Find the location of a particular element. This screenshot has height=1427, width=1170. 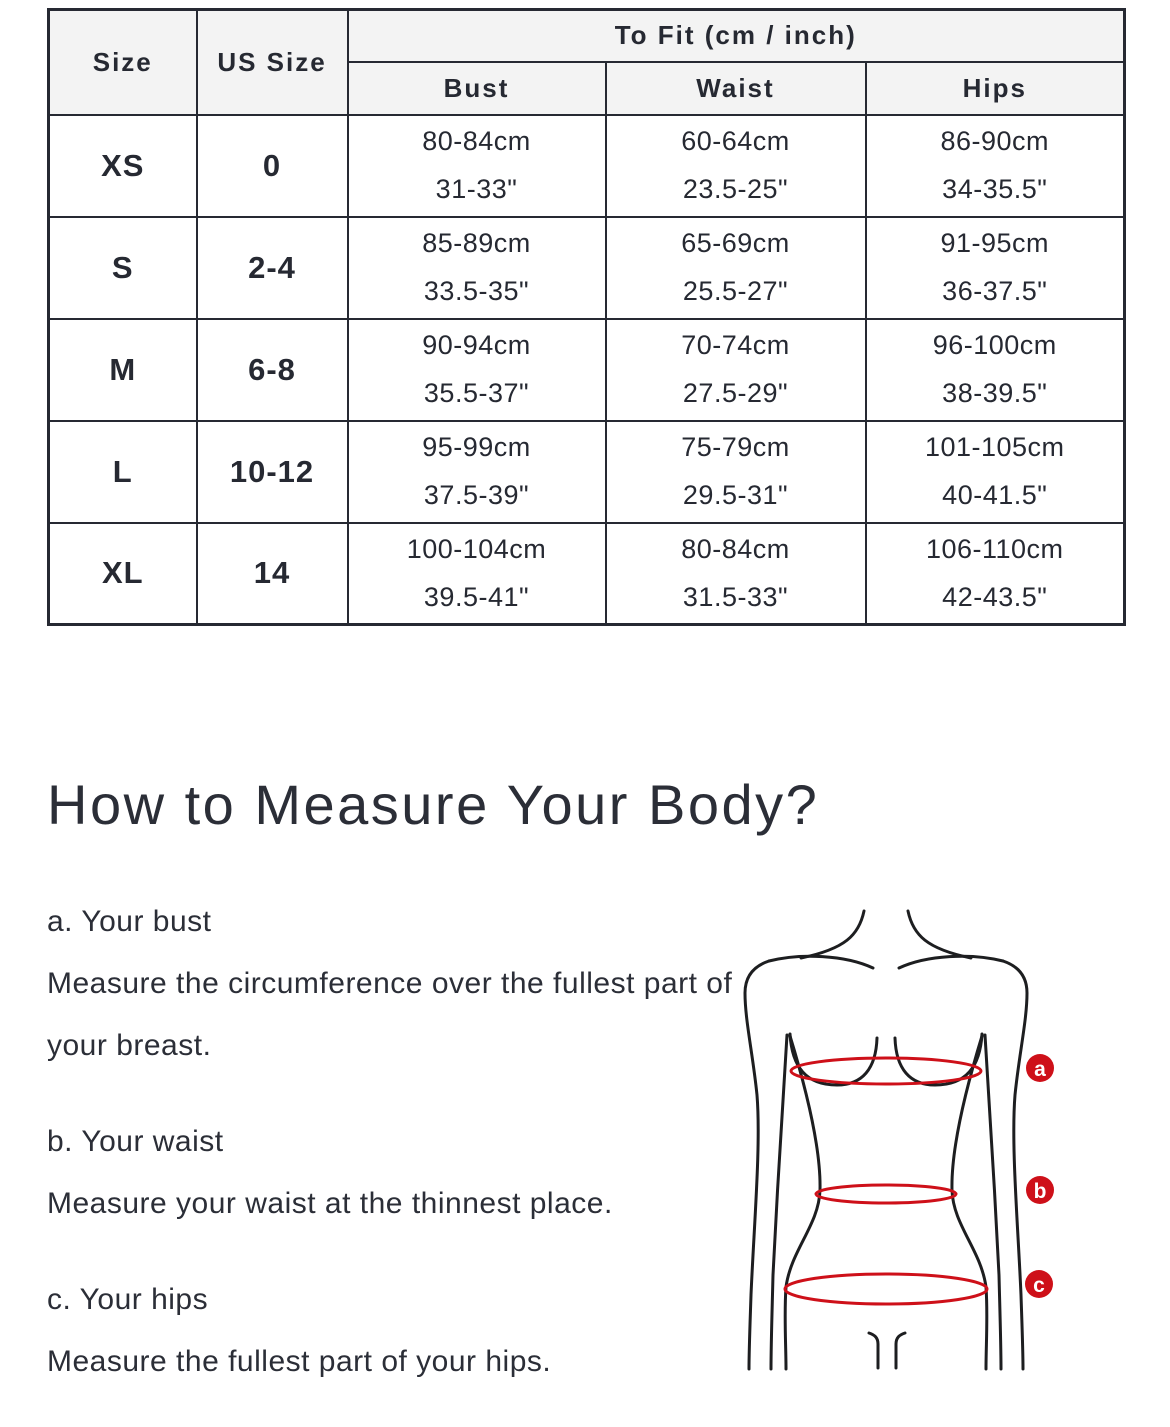

svg-text: c is located at coordinates (1039, 1285).